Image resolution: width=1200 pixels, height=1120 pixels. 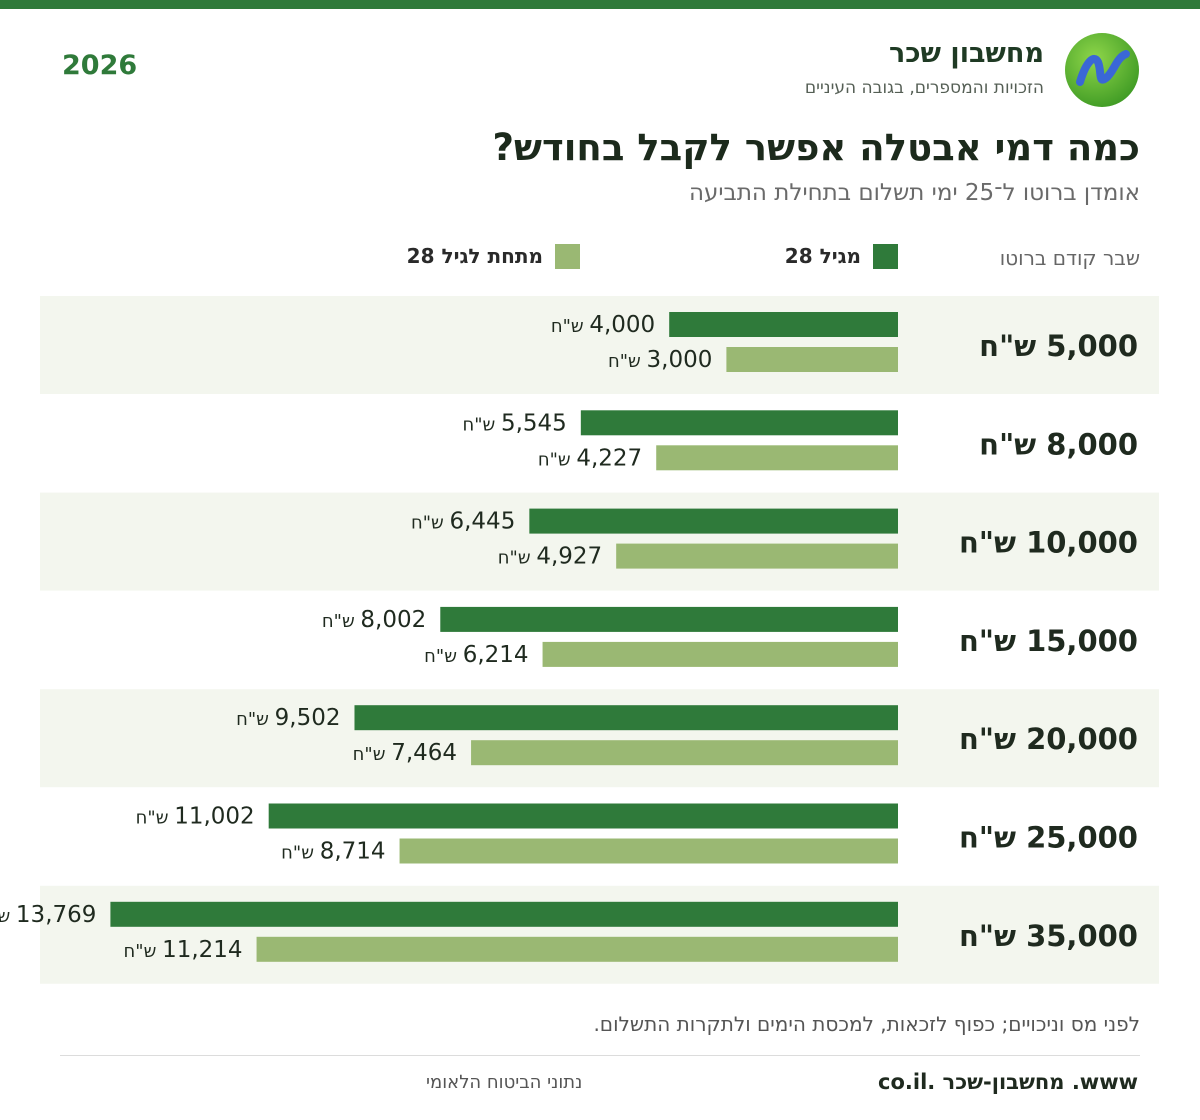 What do you see at coordinates (1008, 1082) in the screenshot?
I see `site-url: www. מחשבון-שכר .co.il` at bounding box center [1008, 1082].